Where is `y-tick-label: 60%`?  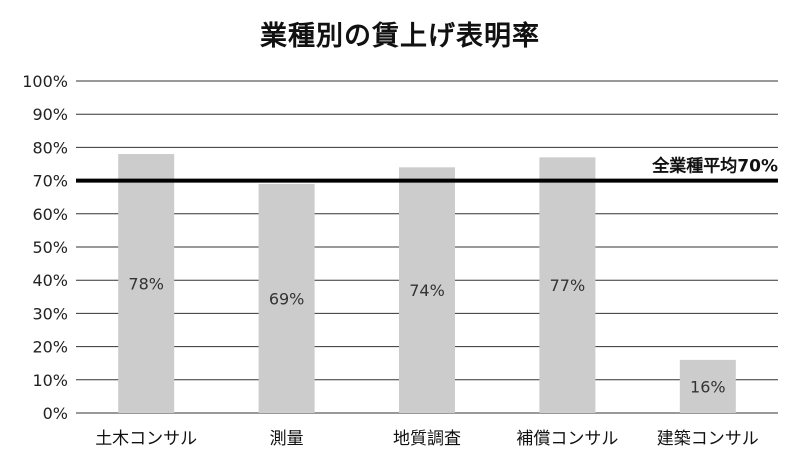 y-tick-label: 60% is located at coordinates (50, 214).